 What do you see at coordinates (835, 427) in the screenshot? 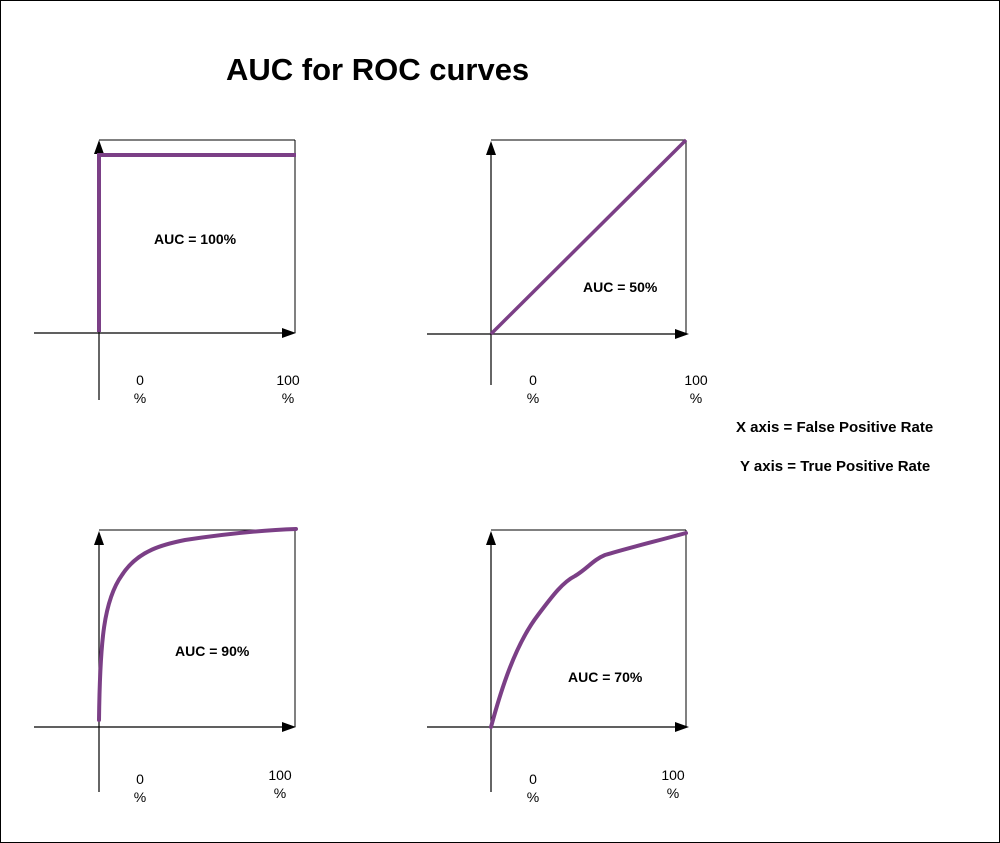
I see `x-axis-legend: X axis = False Positive Rate` at bounding box center [835, 427].